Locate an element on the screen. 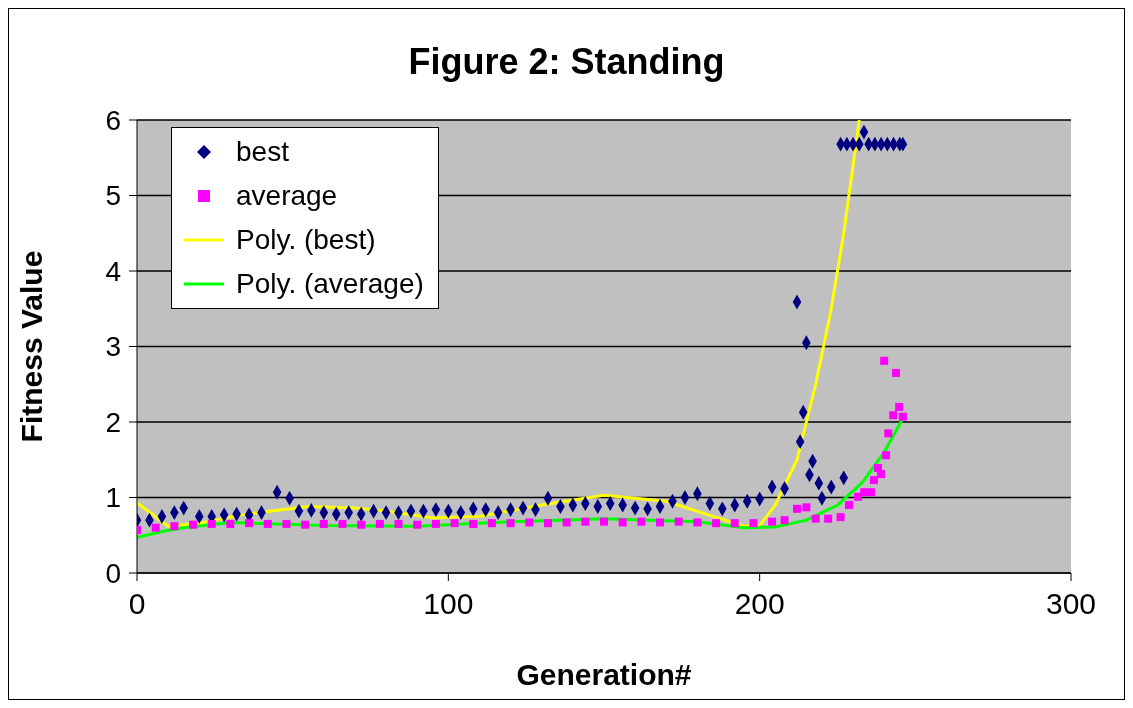 Image resolution: width=1133 pixels, height=708 pixels. y-axis-title: Fitness Value is located at coordinates (31, 346).